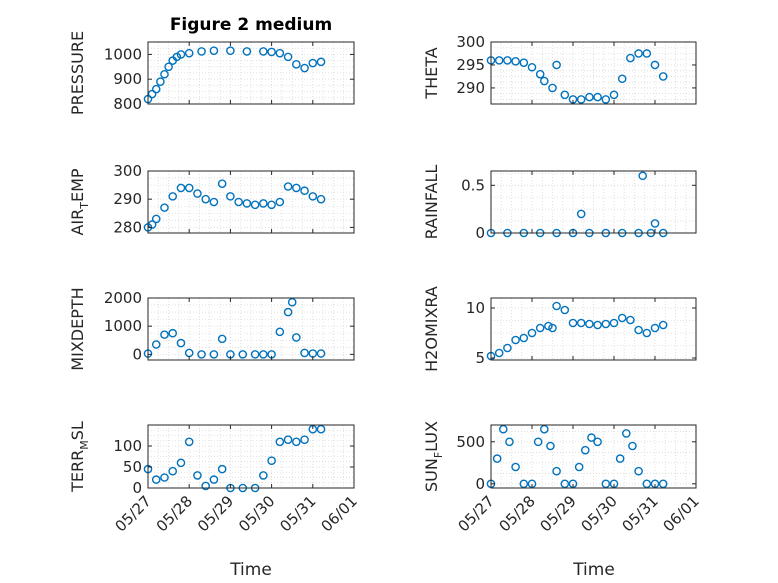 The image size is (778, 583). What do you see at coordinates (480, 358) in the screenshot?
I see `y-tick-label: 5` at bounding box center [480, 358].